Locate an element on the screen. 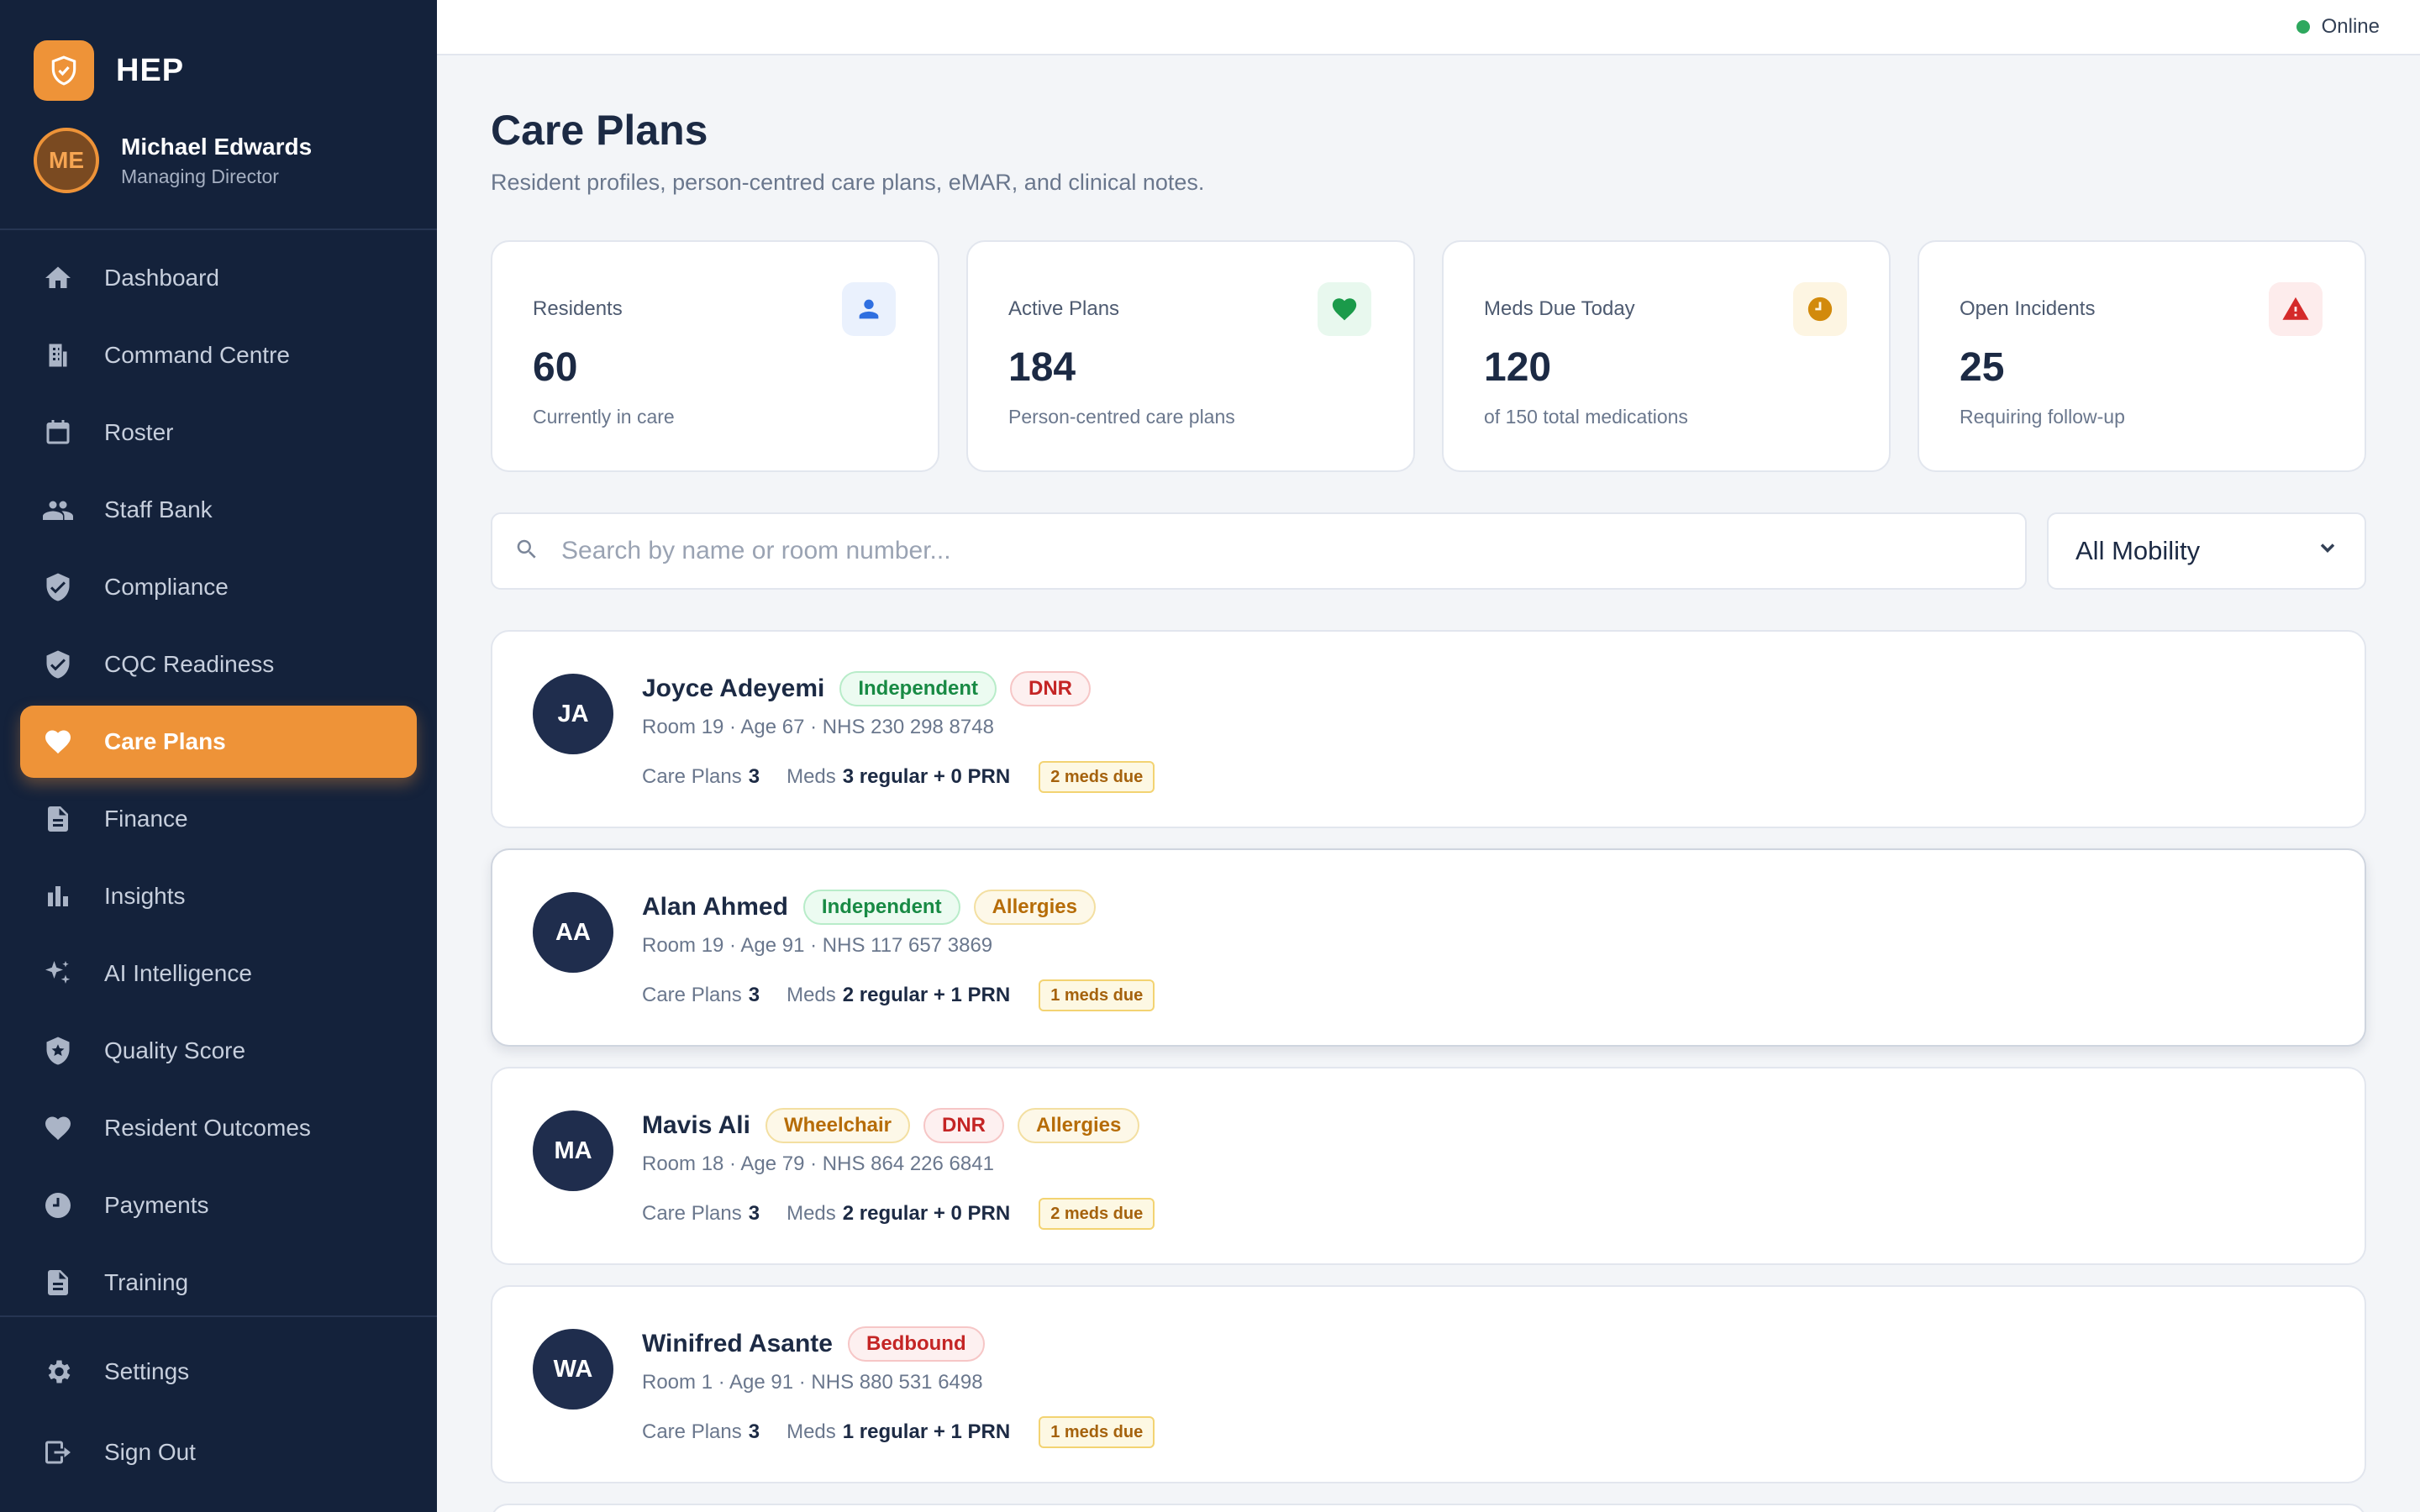  brand: HEP is located at coordinates (109, 70).